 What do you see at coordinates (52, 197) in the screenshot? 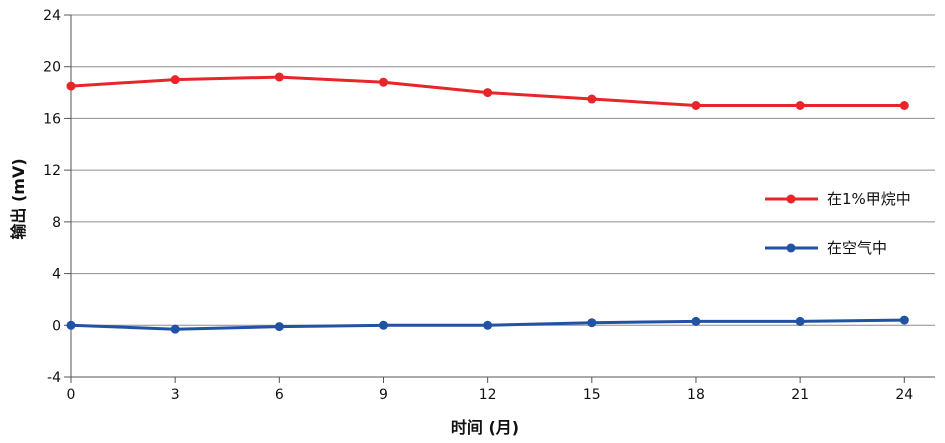
I see `y-tick-labels: -4 0 4 8 12 16 20 24` at bounding box center [52, 197].